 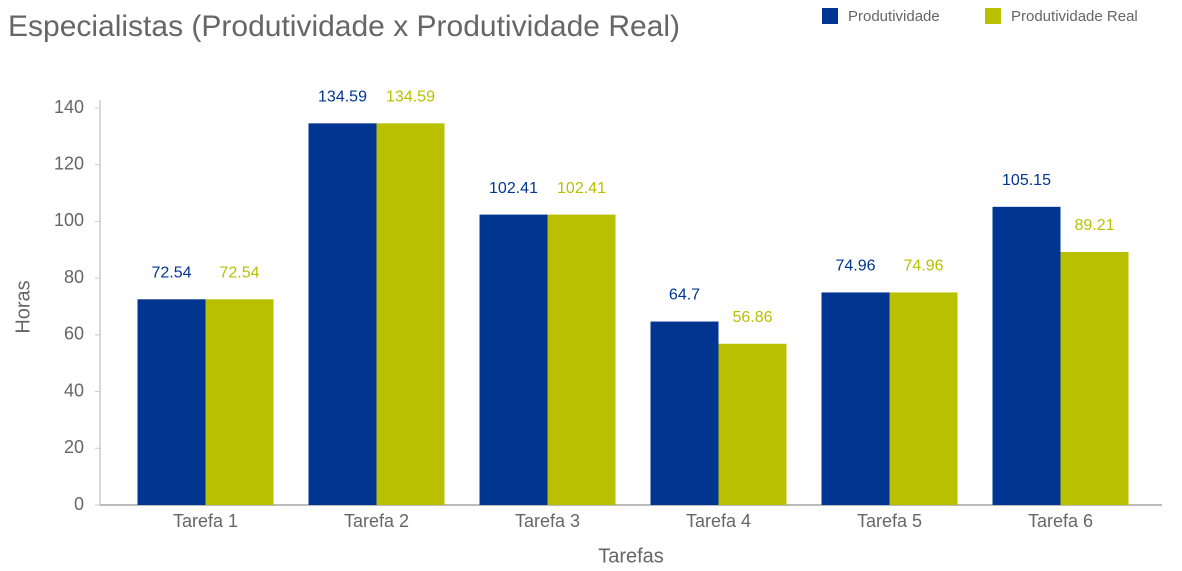 What do you see at coordinates (752, 317) in the screenshot?
I see `data-label: 56.86` at bounding box center [752, 317].